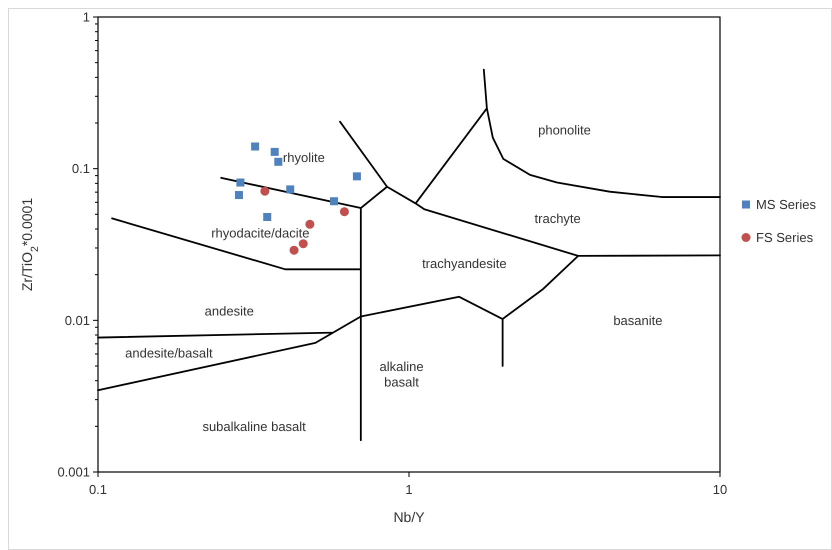  What do you see at coordinates (720, 489) in the screenshot?
I see `x-tick-label: 10` at bounding box center [720, 489].